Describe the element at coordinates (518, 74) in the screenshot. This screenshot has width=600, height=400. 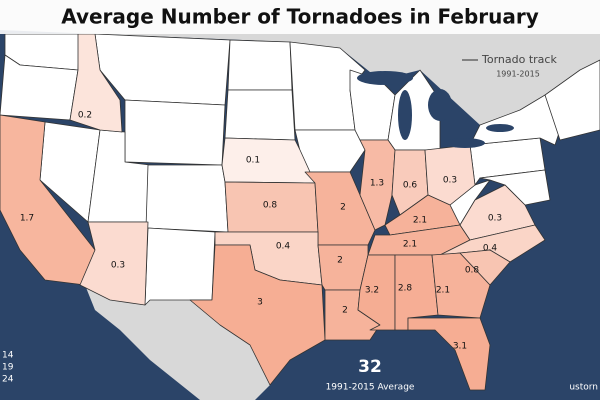
I see `legend-years: 1991-2015` at that location.